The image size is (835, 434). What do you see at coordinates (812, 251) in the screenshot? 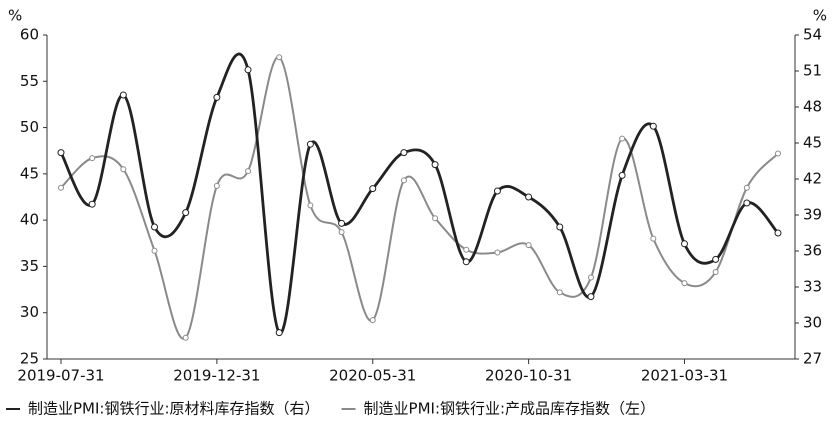
I see `y2-tick-label: 36` at bounding box center [812, 251].